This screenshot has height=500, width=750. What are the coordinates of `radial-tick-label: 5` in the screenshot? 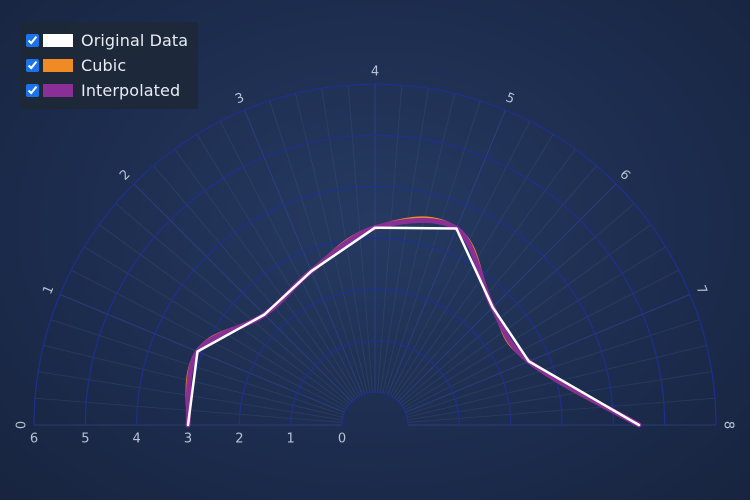 It's located at (85, 439).